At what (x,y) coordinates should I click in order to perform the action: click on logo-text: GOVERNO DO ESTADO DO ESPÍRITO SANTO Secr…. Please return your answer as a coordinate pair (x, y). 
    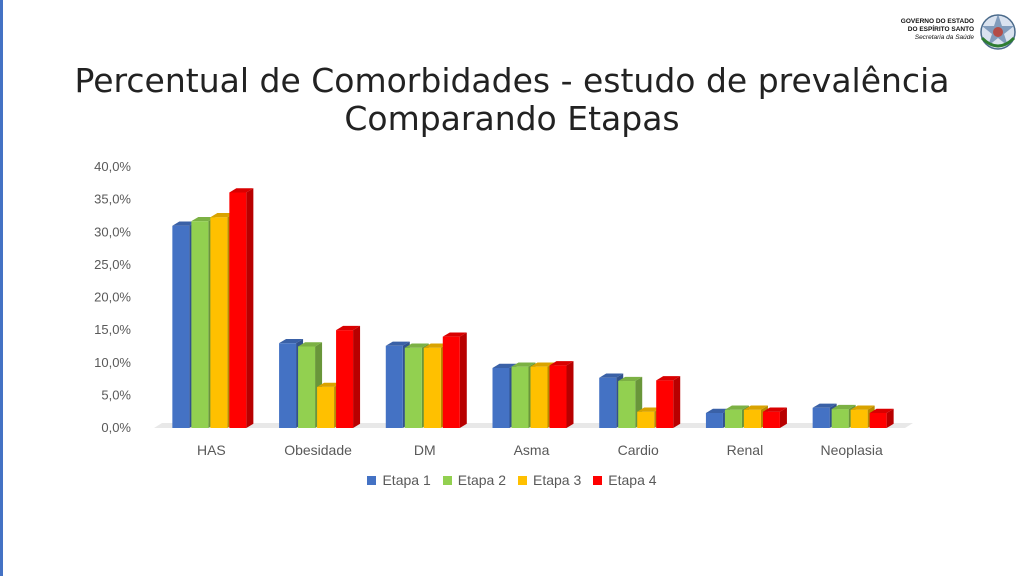
    Looking at the image, I should click on (933, 30).